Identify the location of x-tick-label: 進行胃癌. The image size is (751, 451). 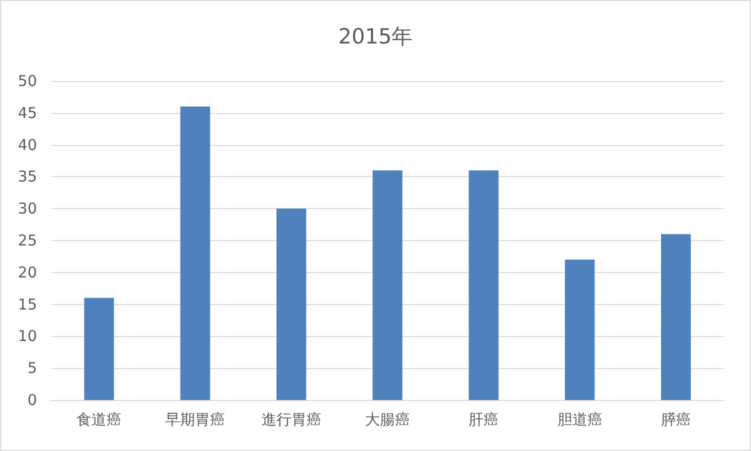
(291, 419).